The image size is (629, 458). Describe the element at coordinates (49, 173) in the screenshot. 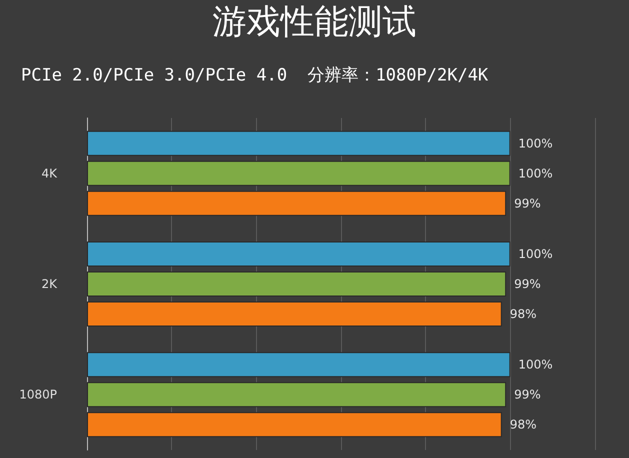

I see `y-tick-label: 4K` at that location.